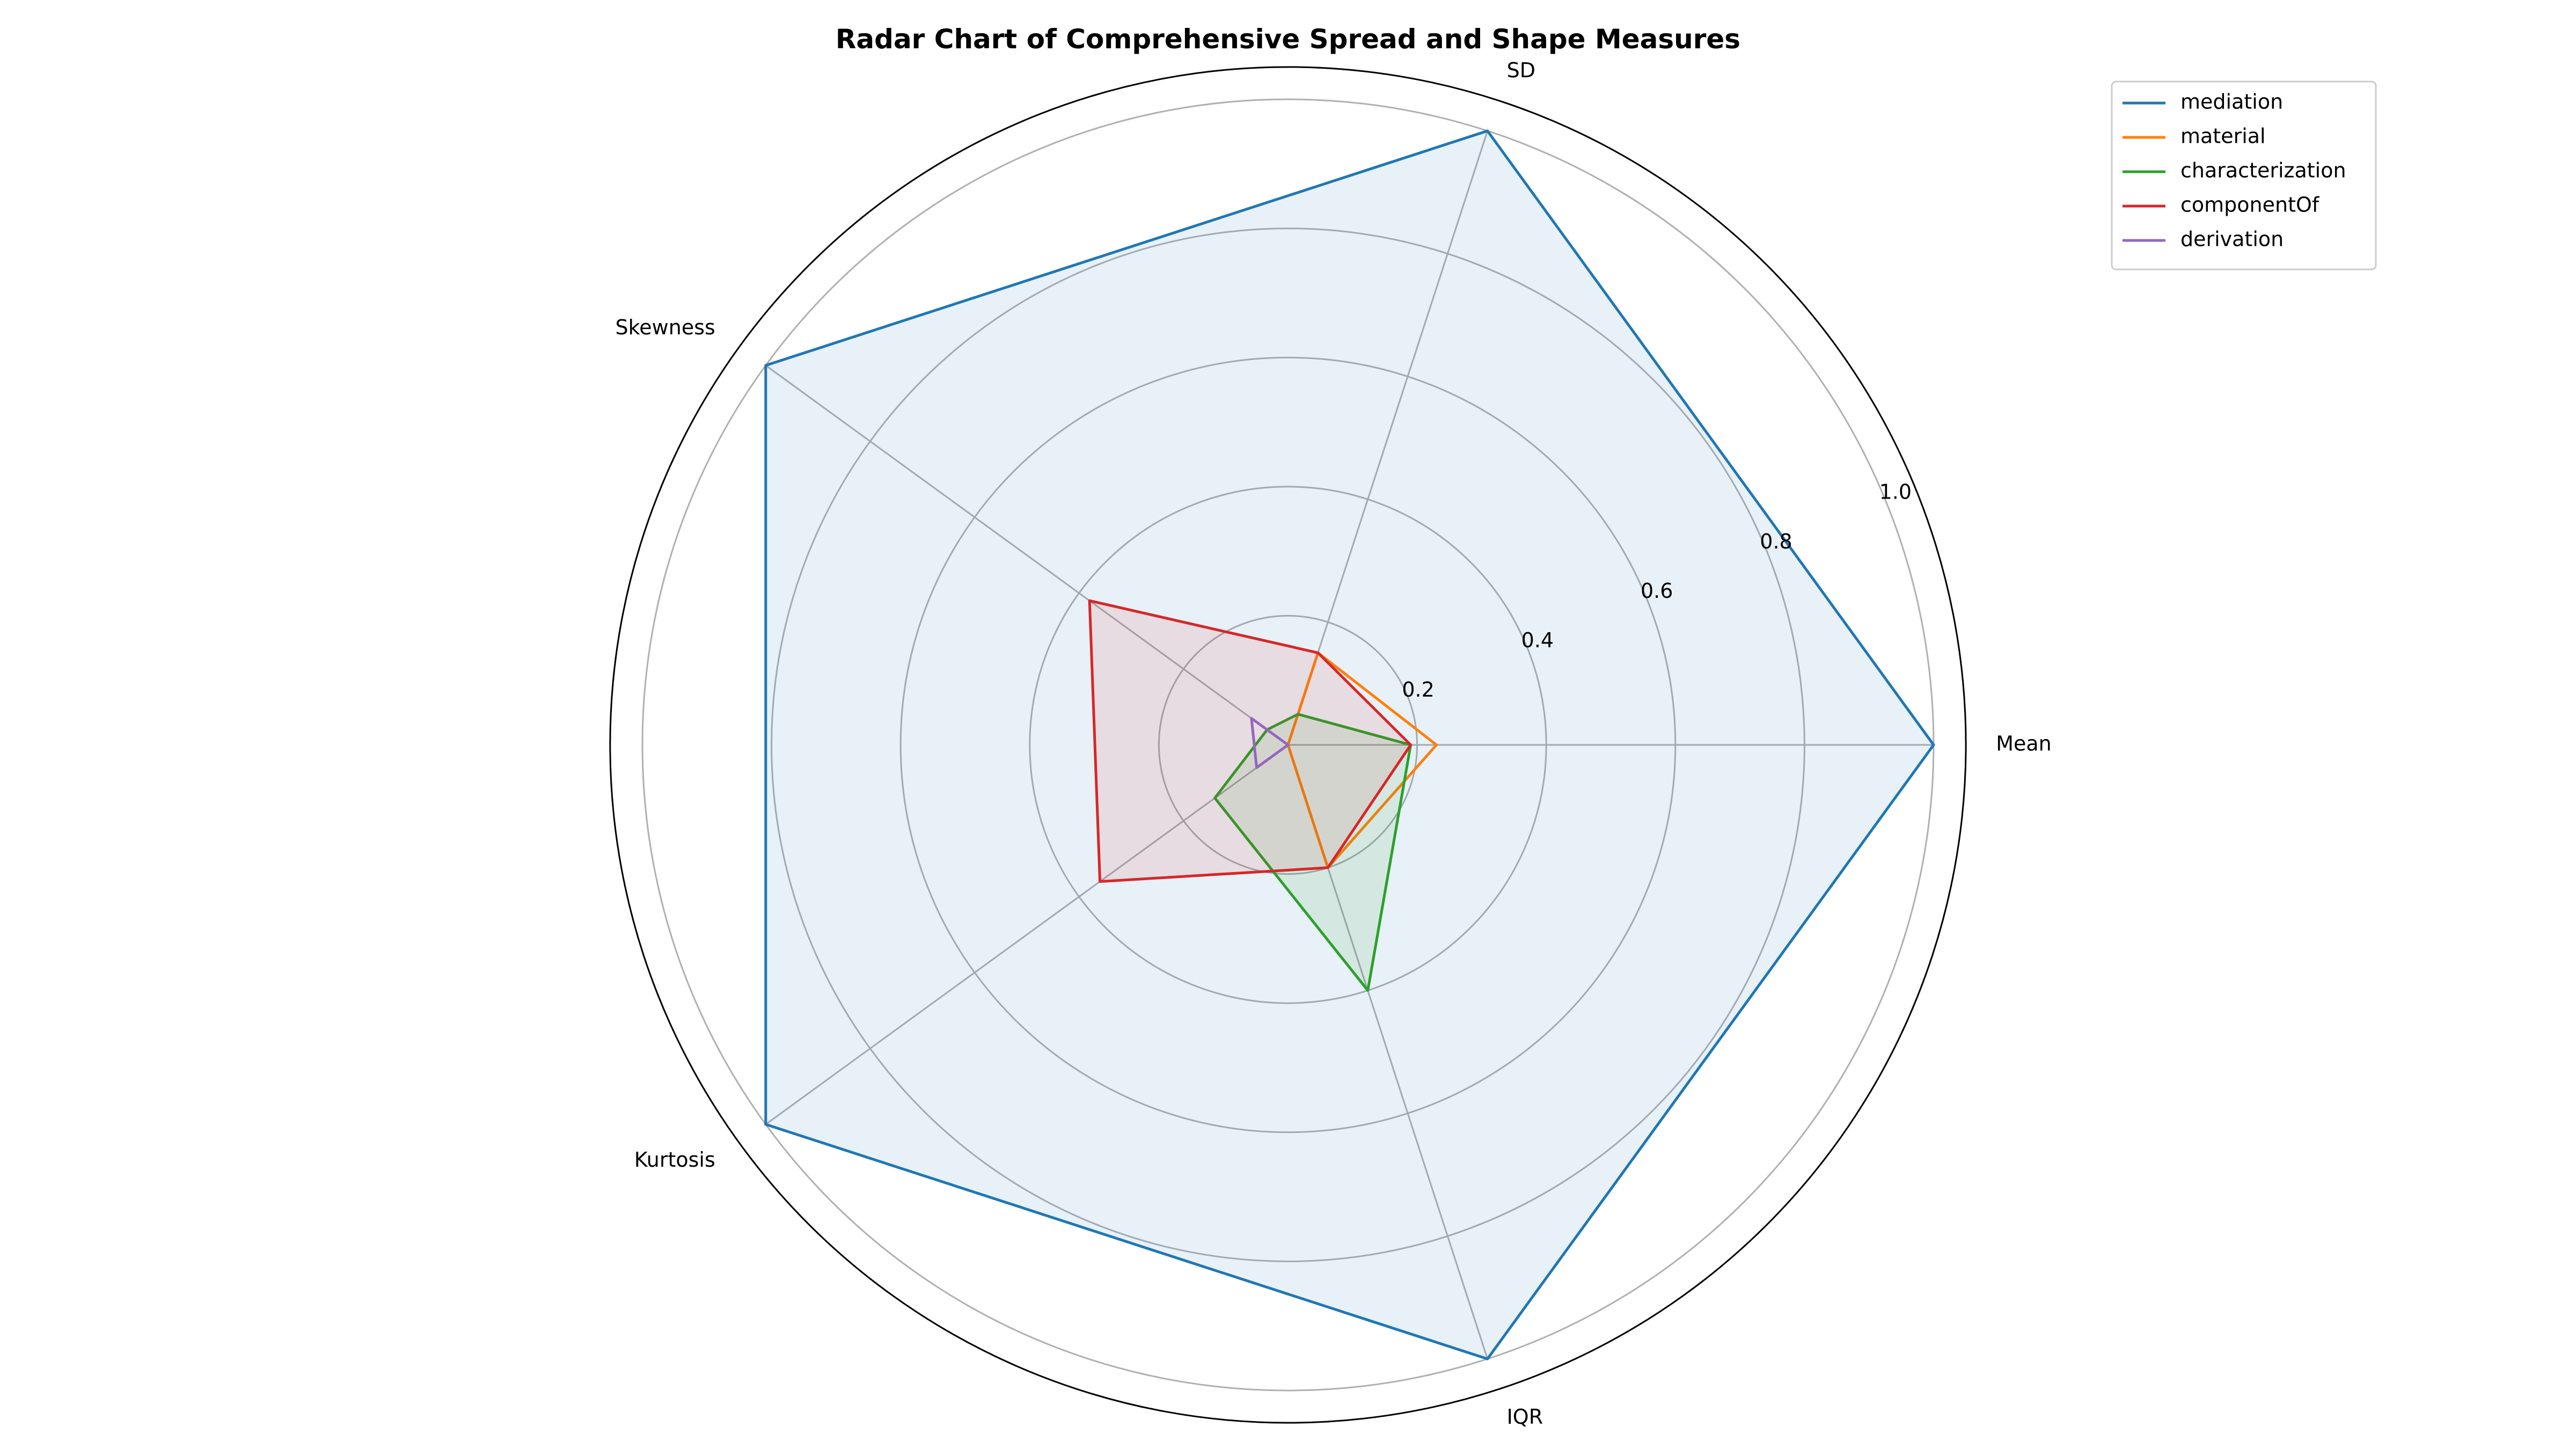 The width and height of the screenshot is (2576, 1449). Describe the element at coordinates (1525, 1417) in the screenshot. I see `axis-label-iqr: IQR` at that location.